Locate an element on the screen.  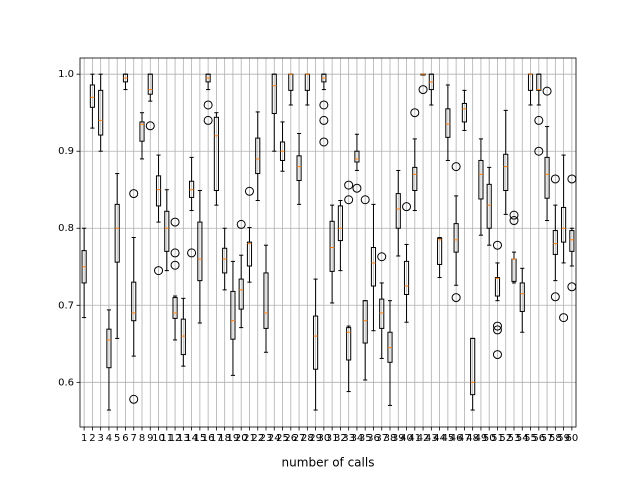
x-tick-label: 14 is located at coordinates (191, 438).